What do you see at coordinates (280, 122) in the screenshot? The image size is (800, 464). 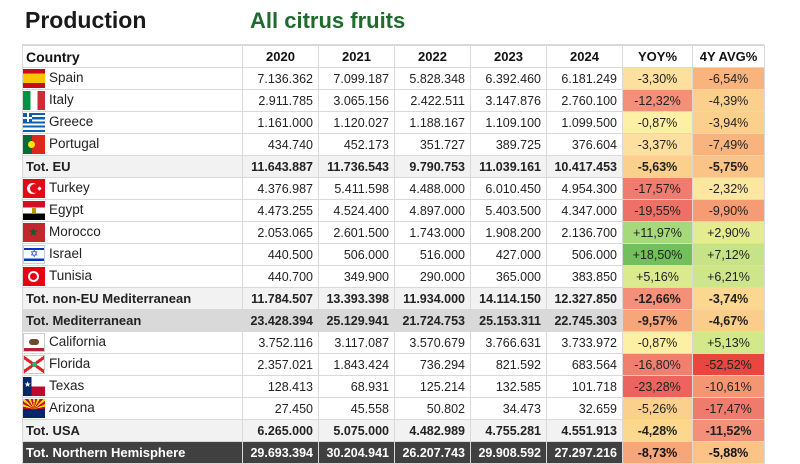 I see `value-cell: 1.161.000` at bounding box center [280, 122].